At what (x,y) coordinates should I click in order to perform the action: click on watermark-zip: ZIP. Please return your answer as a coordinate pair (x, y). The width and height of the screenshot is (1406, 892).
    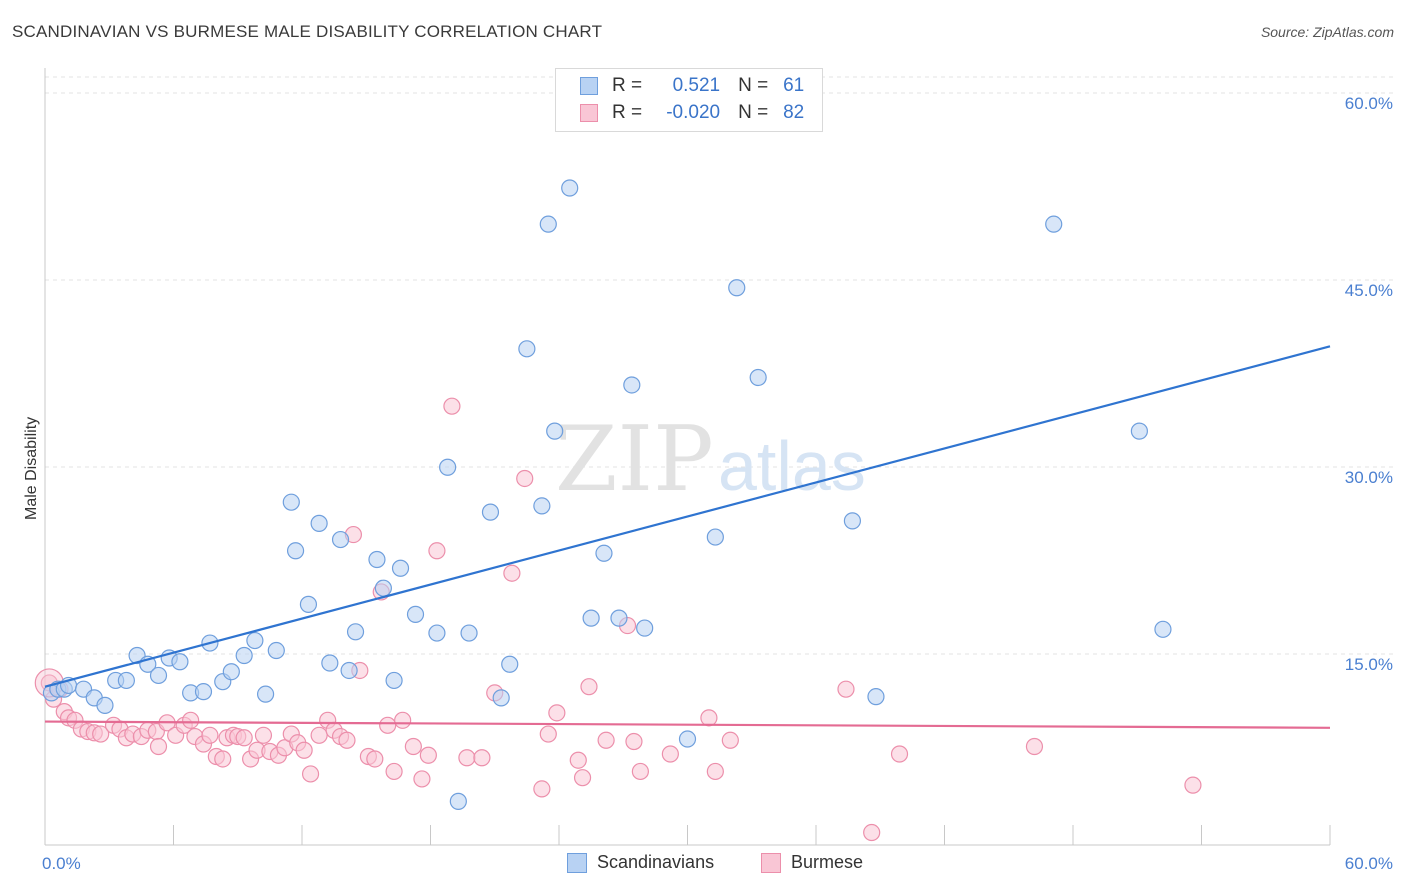
    Looking at the image, I should click on (634, 459).